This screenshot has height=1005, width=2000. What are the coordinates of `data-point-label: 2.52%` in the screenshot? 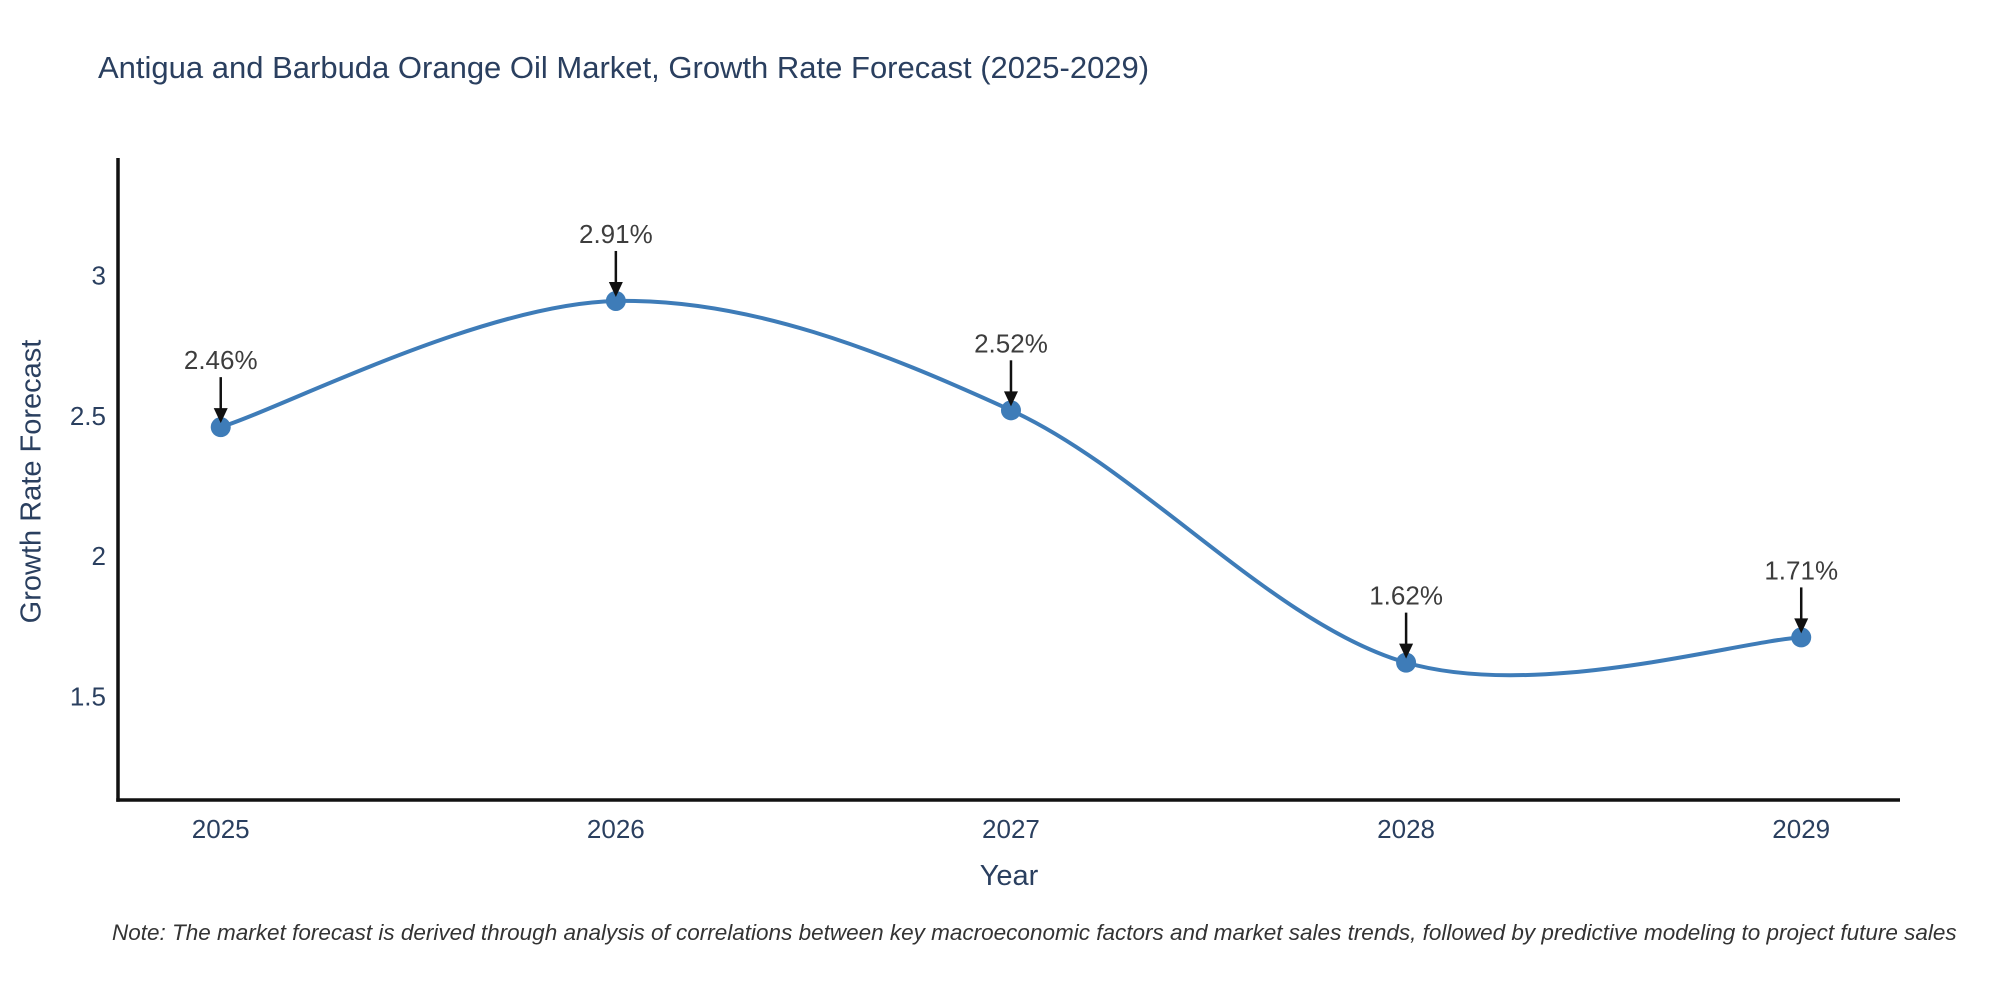 It's located at (1011, 343).